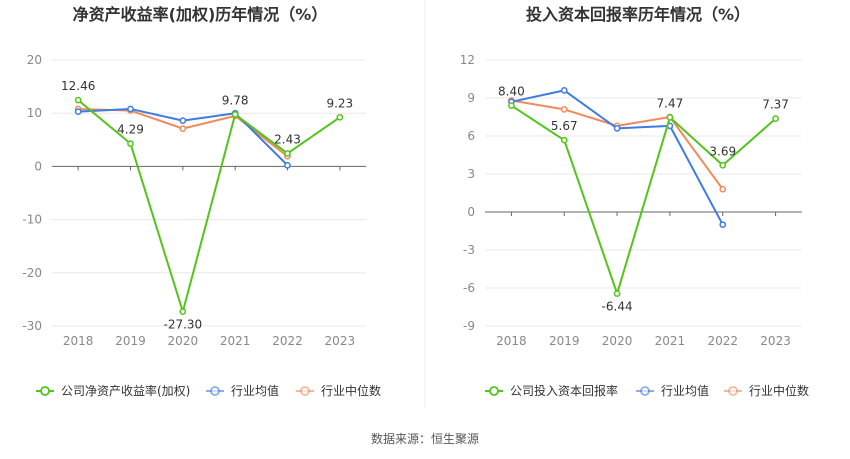 Image resolution: width=850 pixels, height=459 pixels. Describe the element at coordinates (511, 92) in the screenshot. I see `data-label: 8.40` at that location.